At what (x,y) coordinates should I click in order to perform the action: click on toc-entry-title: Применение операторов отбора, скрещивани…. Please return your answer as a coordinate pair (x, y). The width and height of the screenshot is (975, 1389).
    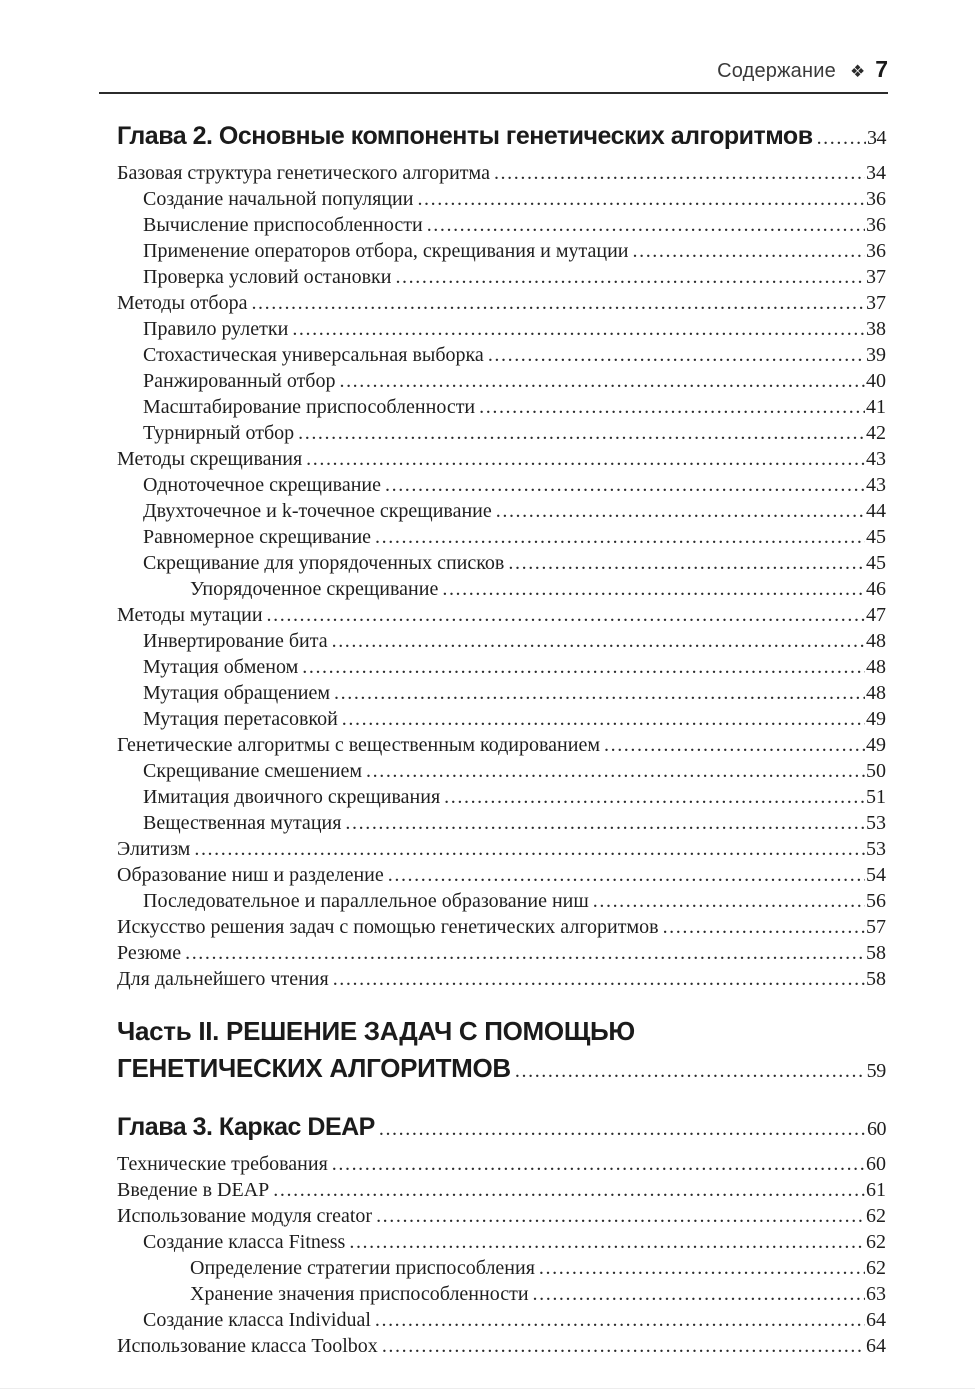
    Looking at the image, I should click on (386, 251).